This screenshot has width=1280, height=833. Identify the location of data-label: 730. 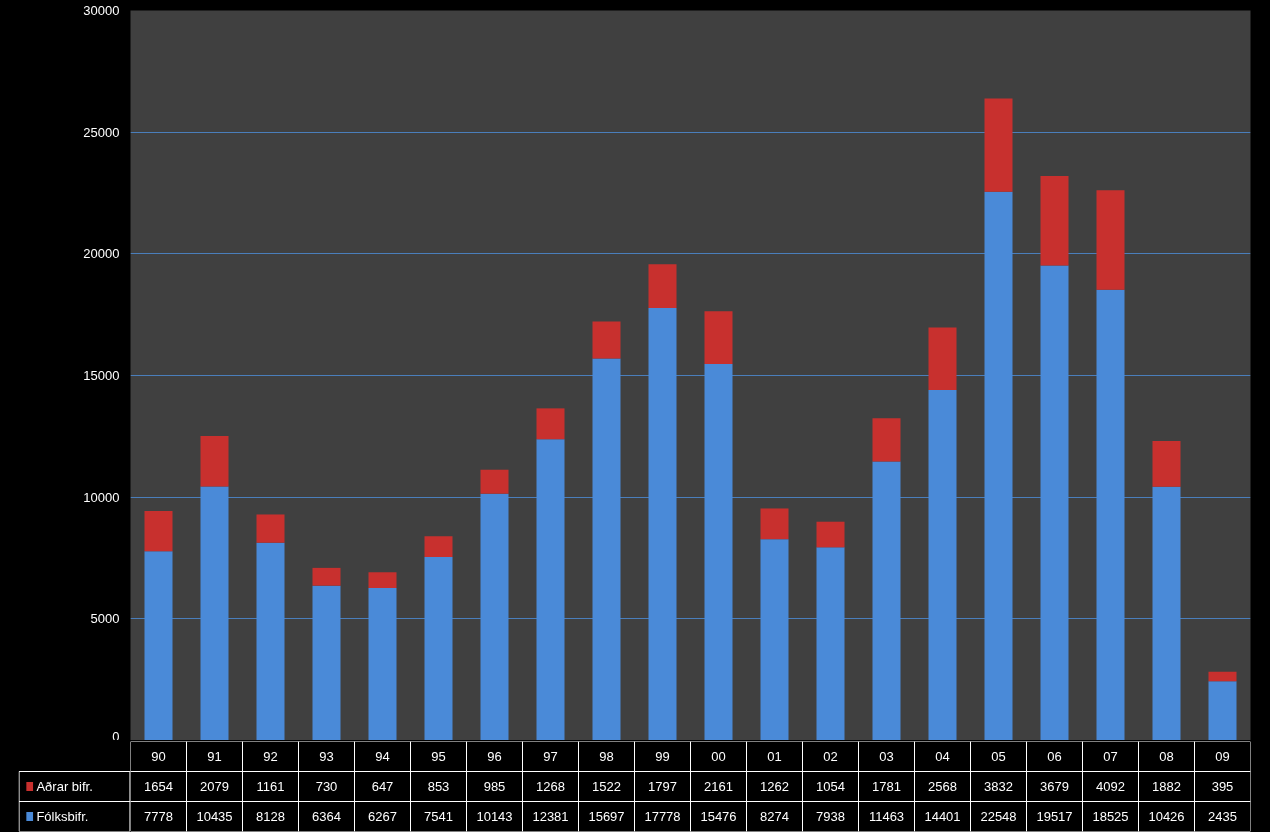
(326, 786).